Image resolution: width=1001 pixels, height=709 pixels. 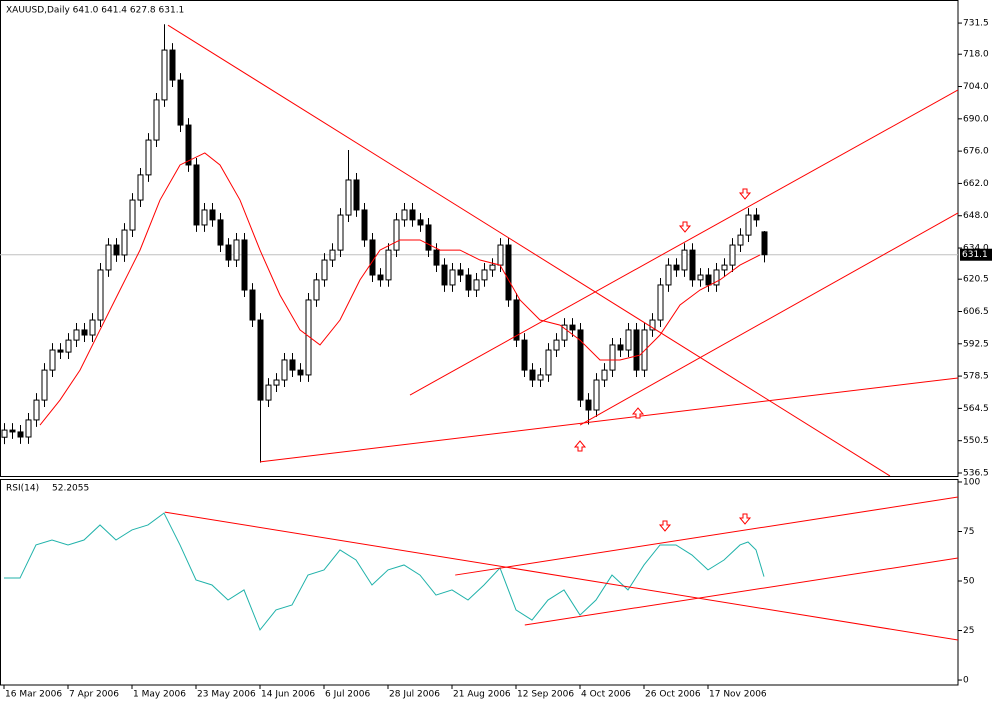 What do you see at coordinates (976, 344) in the screenshot?
I see `y-tick-label: 592.5` at bounding box center [976, 344].